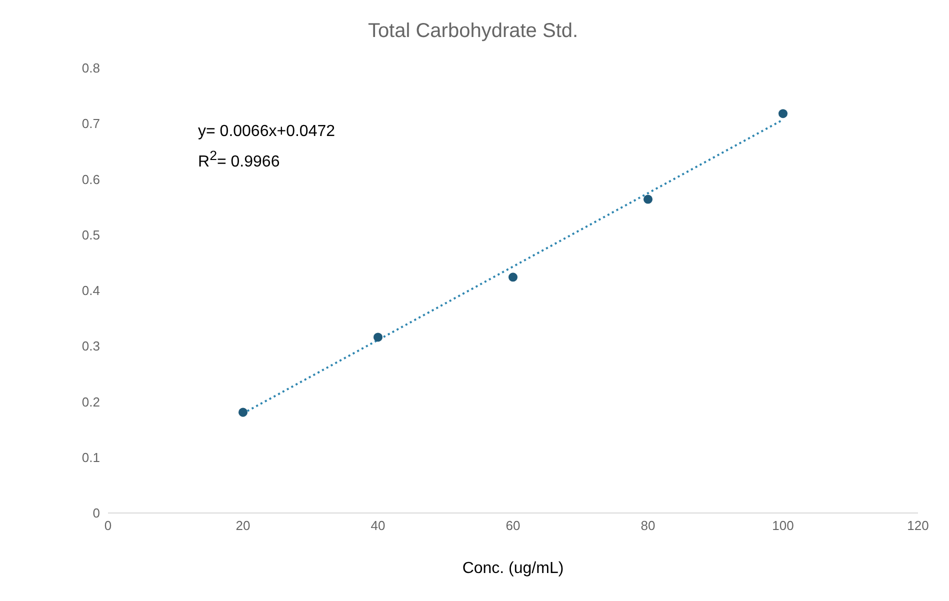  Describe the element at coordinates (918, 526) in the screenshot. I see `x-tick-label: 120` at that location.